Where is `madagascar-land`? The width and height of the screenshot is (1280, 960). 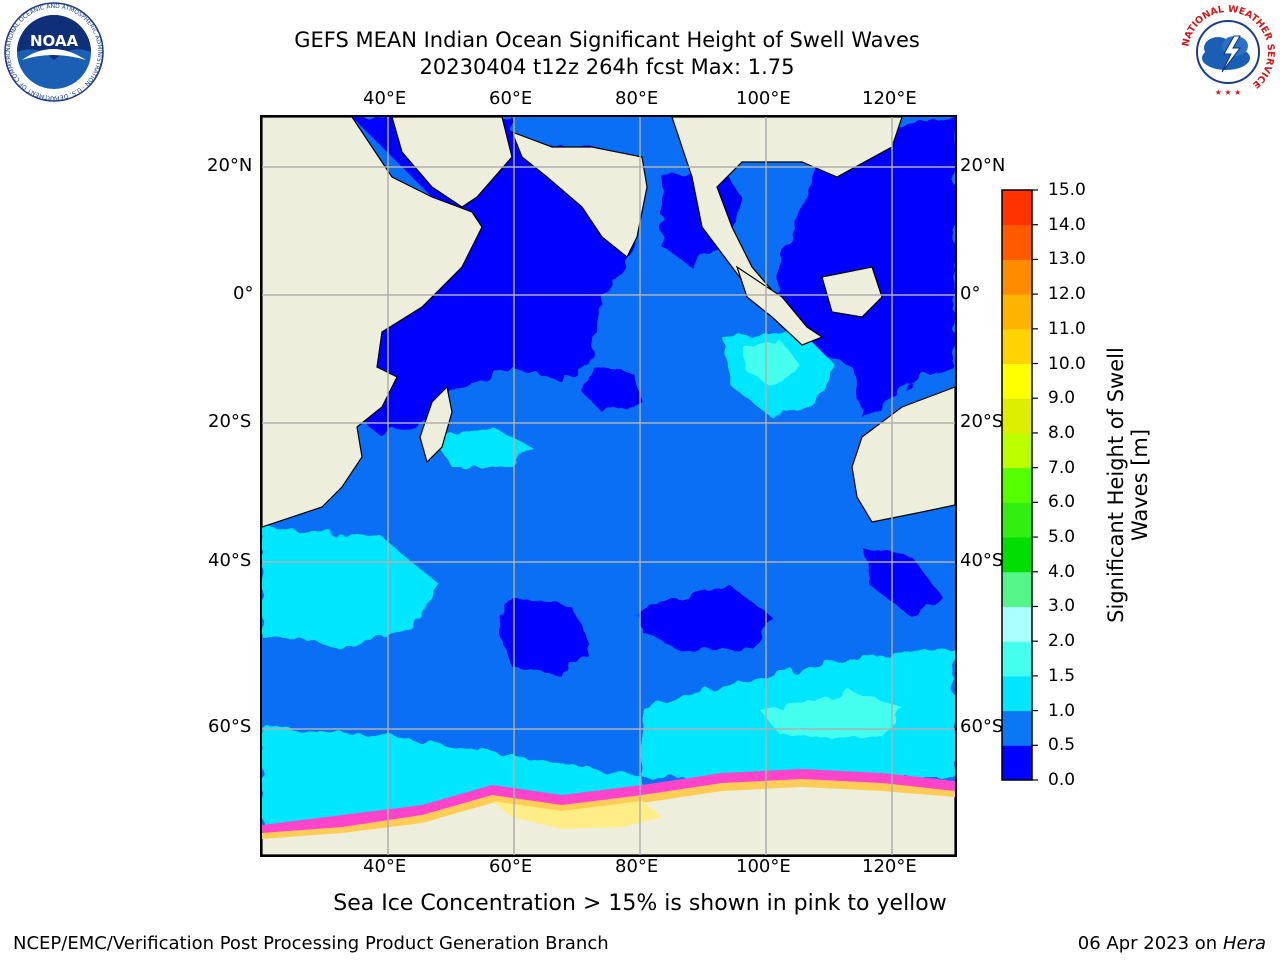
madagascar-land is located at coordinates (436, 424).